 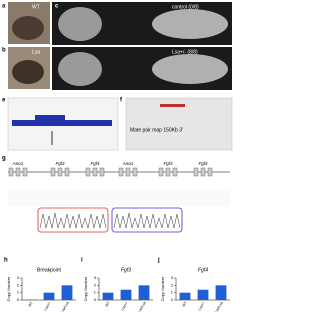 I want to click on label: control (0/8), so click(x=185, y=7).